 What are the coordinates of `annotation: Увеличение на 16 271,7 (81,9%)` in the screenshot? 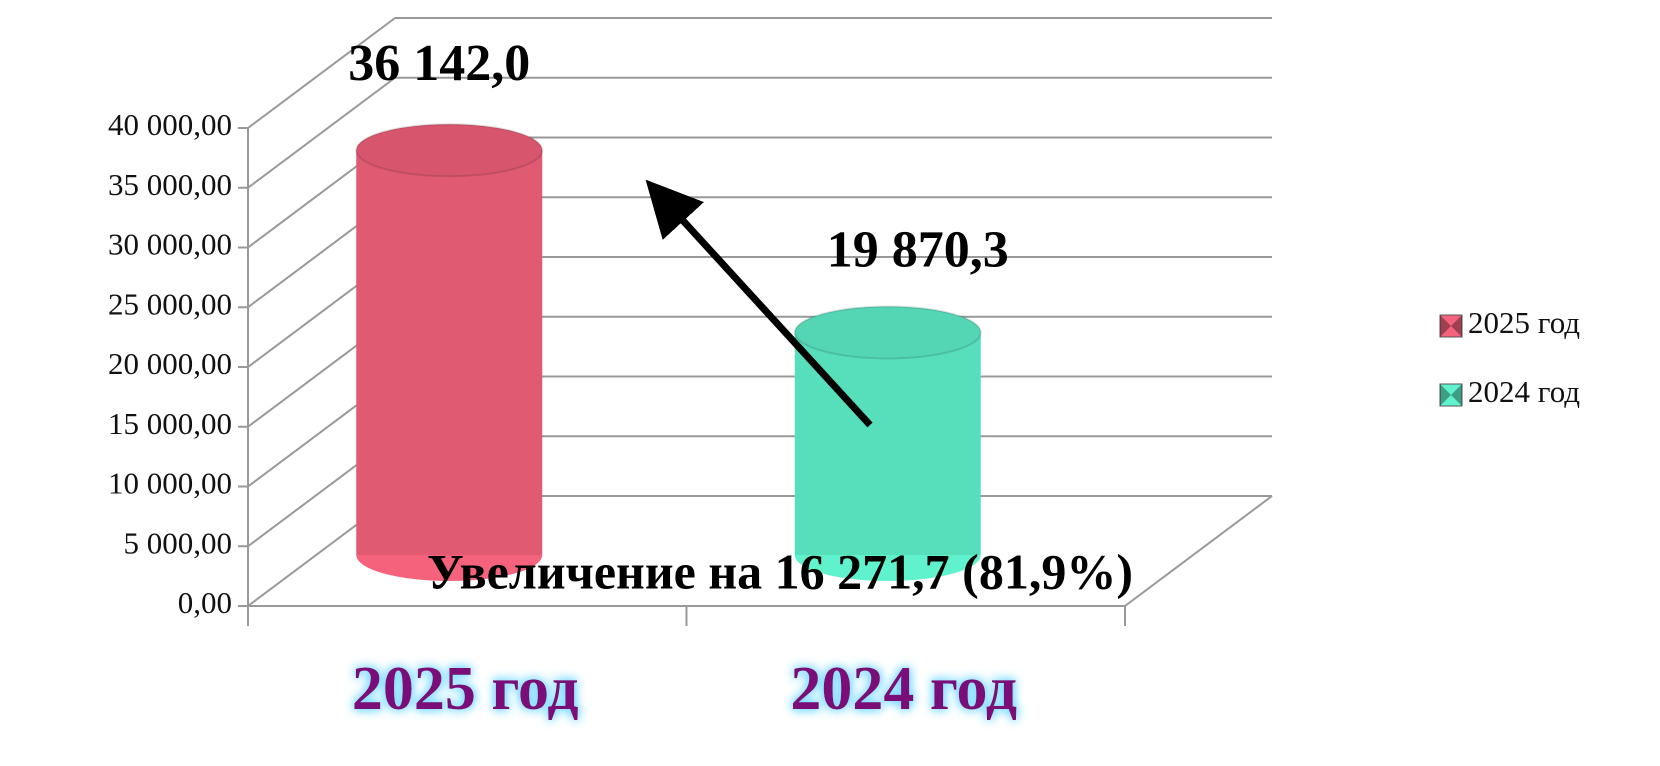 It's located at (780, 571).